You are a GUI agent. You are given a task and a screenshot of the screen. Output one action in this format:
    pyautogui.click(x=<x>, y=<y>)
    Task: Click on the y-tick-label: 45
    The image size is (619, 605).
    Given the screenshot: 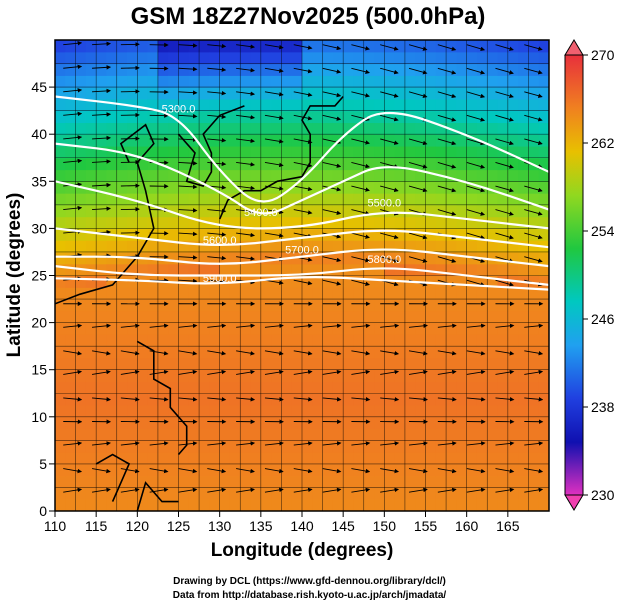 What is the action you would take?
    pyautogui.click(x=39, y=87)
    